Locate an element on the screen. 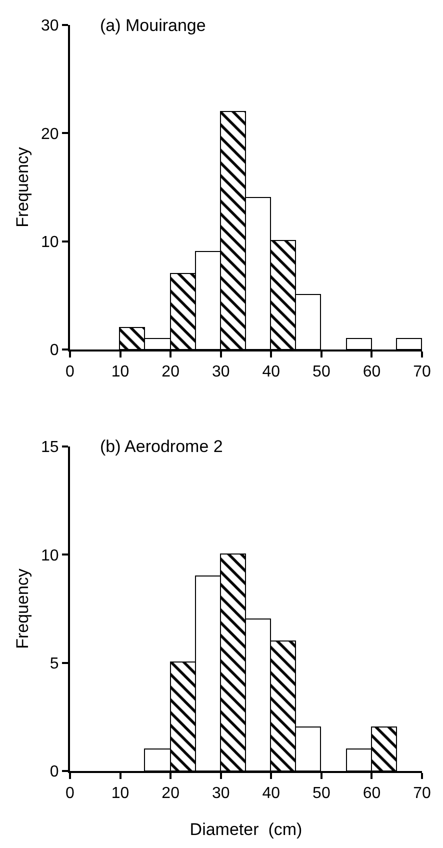 Image resolution: width=443 pixels, height=848 pixels. chart-title: (a) Mouirange is located at coordinates (153, 25).